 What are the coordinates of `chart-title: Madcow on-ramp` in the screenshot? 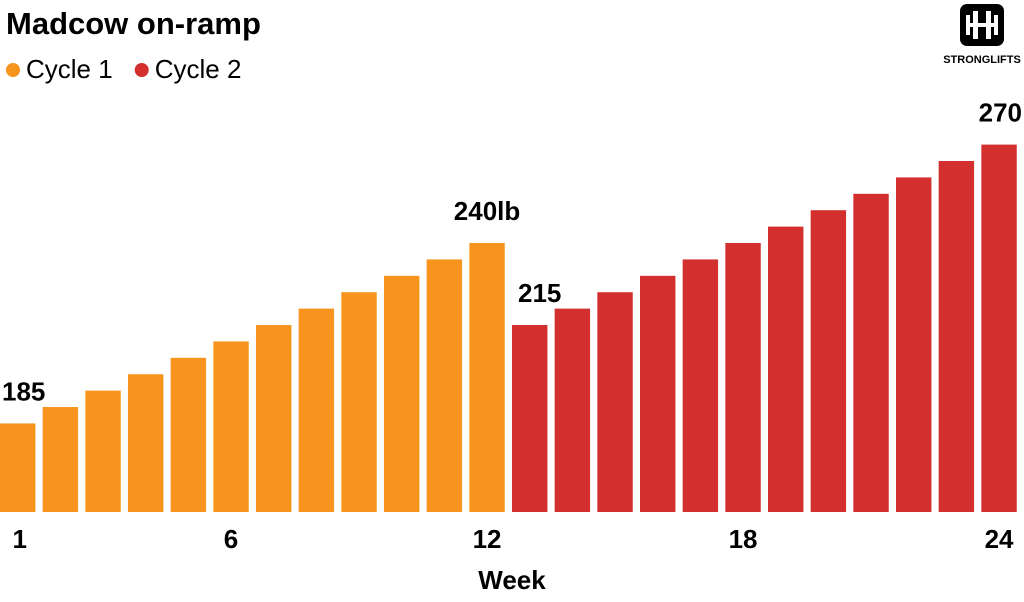 It's located at (133, 23).